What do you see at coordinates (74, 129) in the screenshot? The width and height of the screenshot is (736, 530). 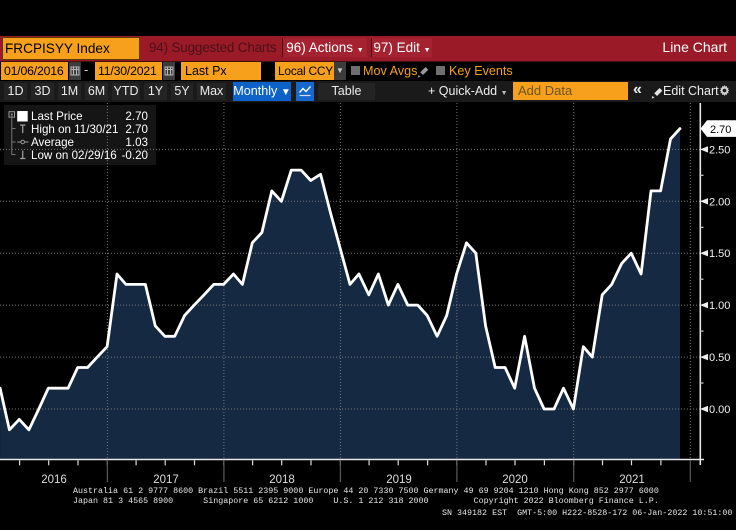 I see `svg-text: High on 11/30/21` at bounding box center [74, 129].